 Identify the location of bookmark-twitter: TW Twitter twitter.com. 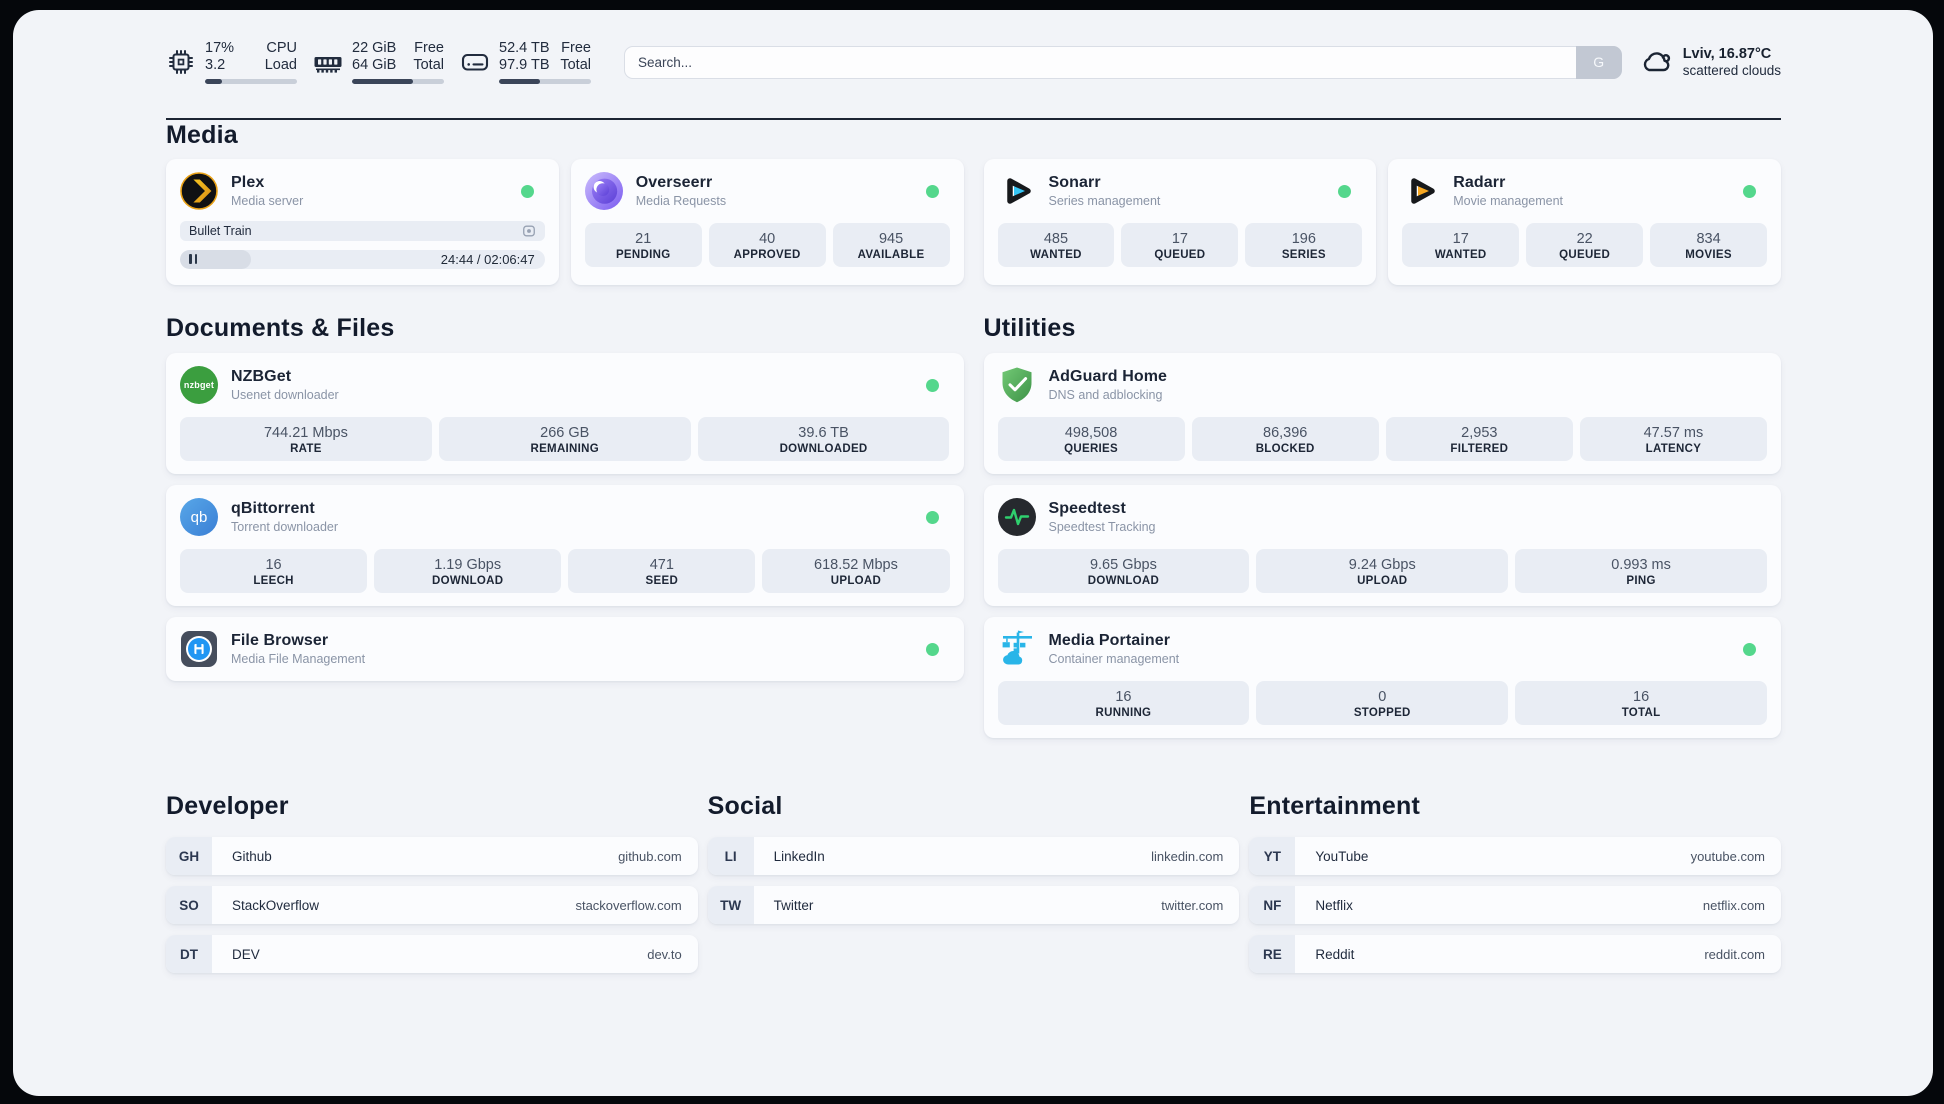
(973, 905).